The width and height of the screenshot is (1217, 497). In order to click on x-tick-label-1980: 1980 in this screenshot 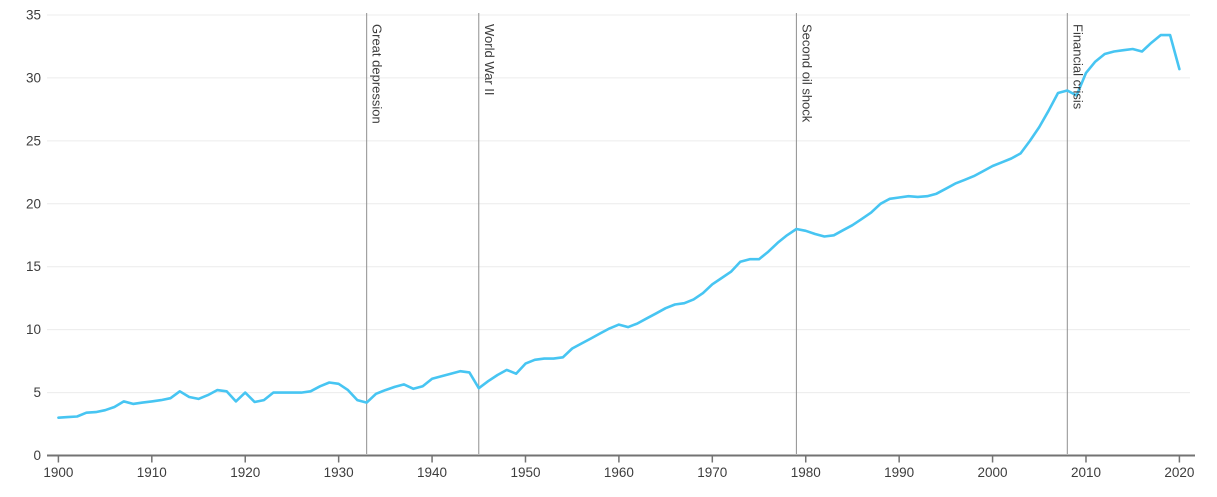, I will do `click(806, 472)`.